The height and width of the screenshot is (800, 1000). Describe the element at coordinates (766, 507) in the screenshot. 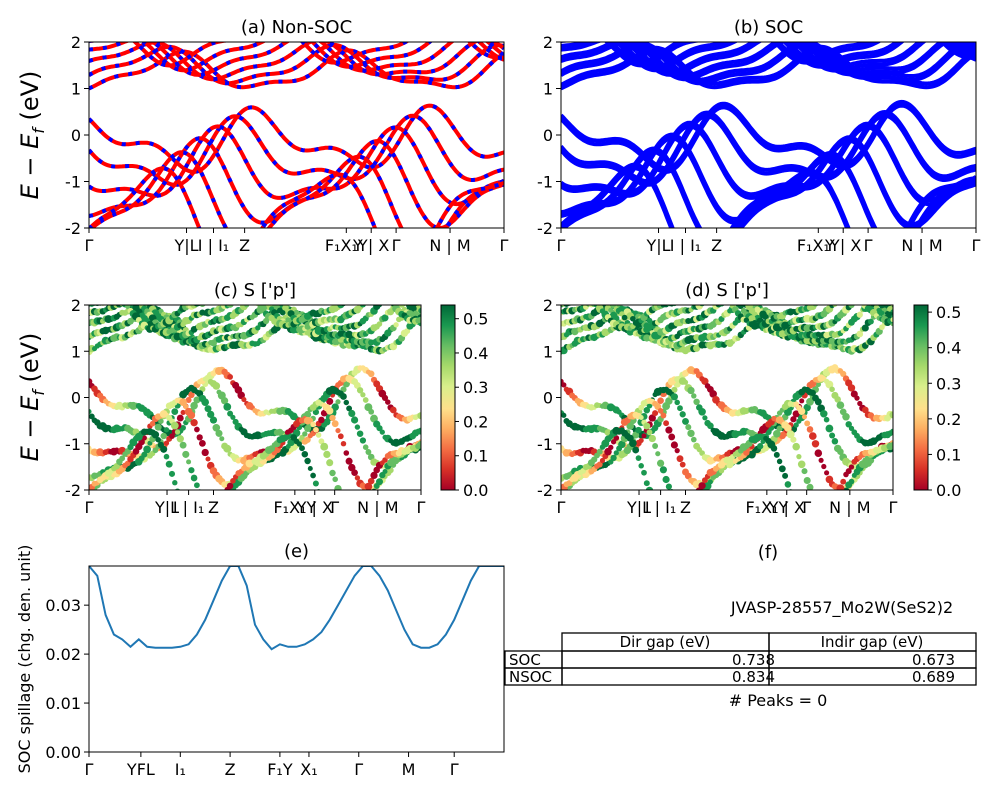

I see `x-tick-label: F₁X₁Y` at that location.